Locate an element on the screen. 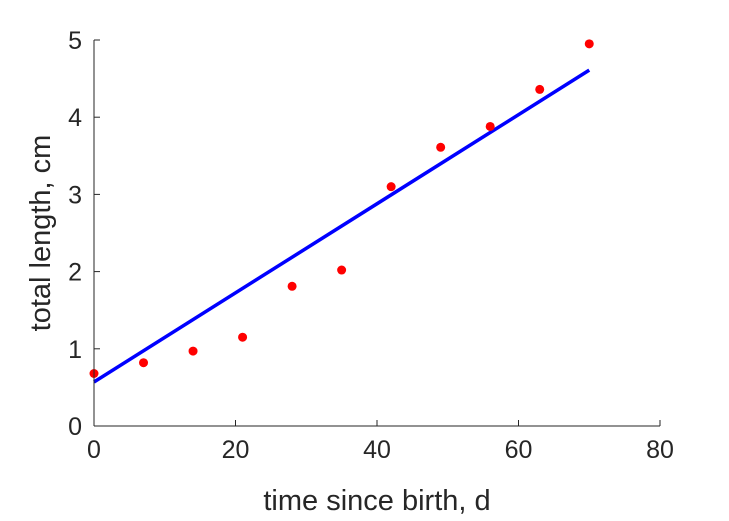 The height and width of the screenshot is (521, 729). y-tick-label: 2 is located at coordinates (75, 273).